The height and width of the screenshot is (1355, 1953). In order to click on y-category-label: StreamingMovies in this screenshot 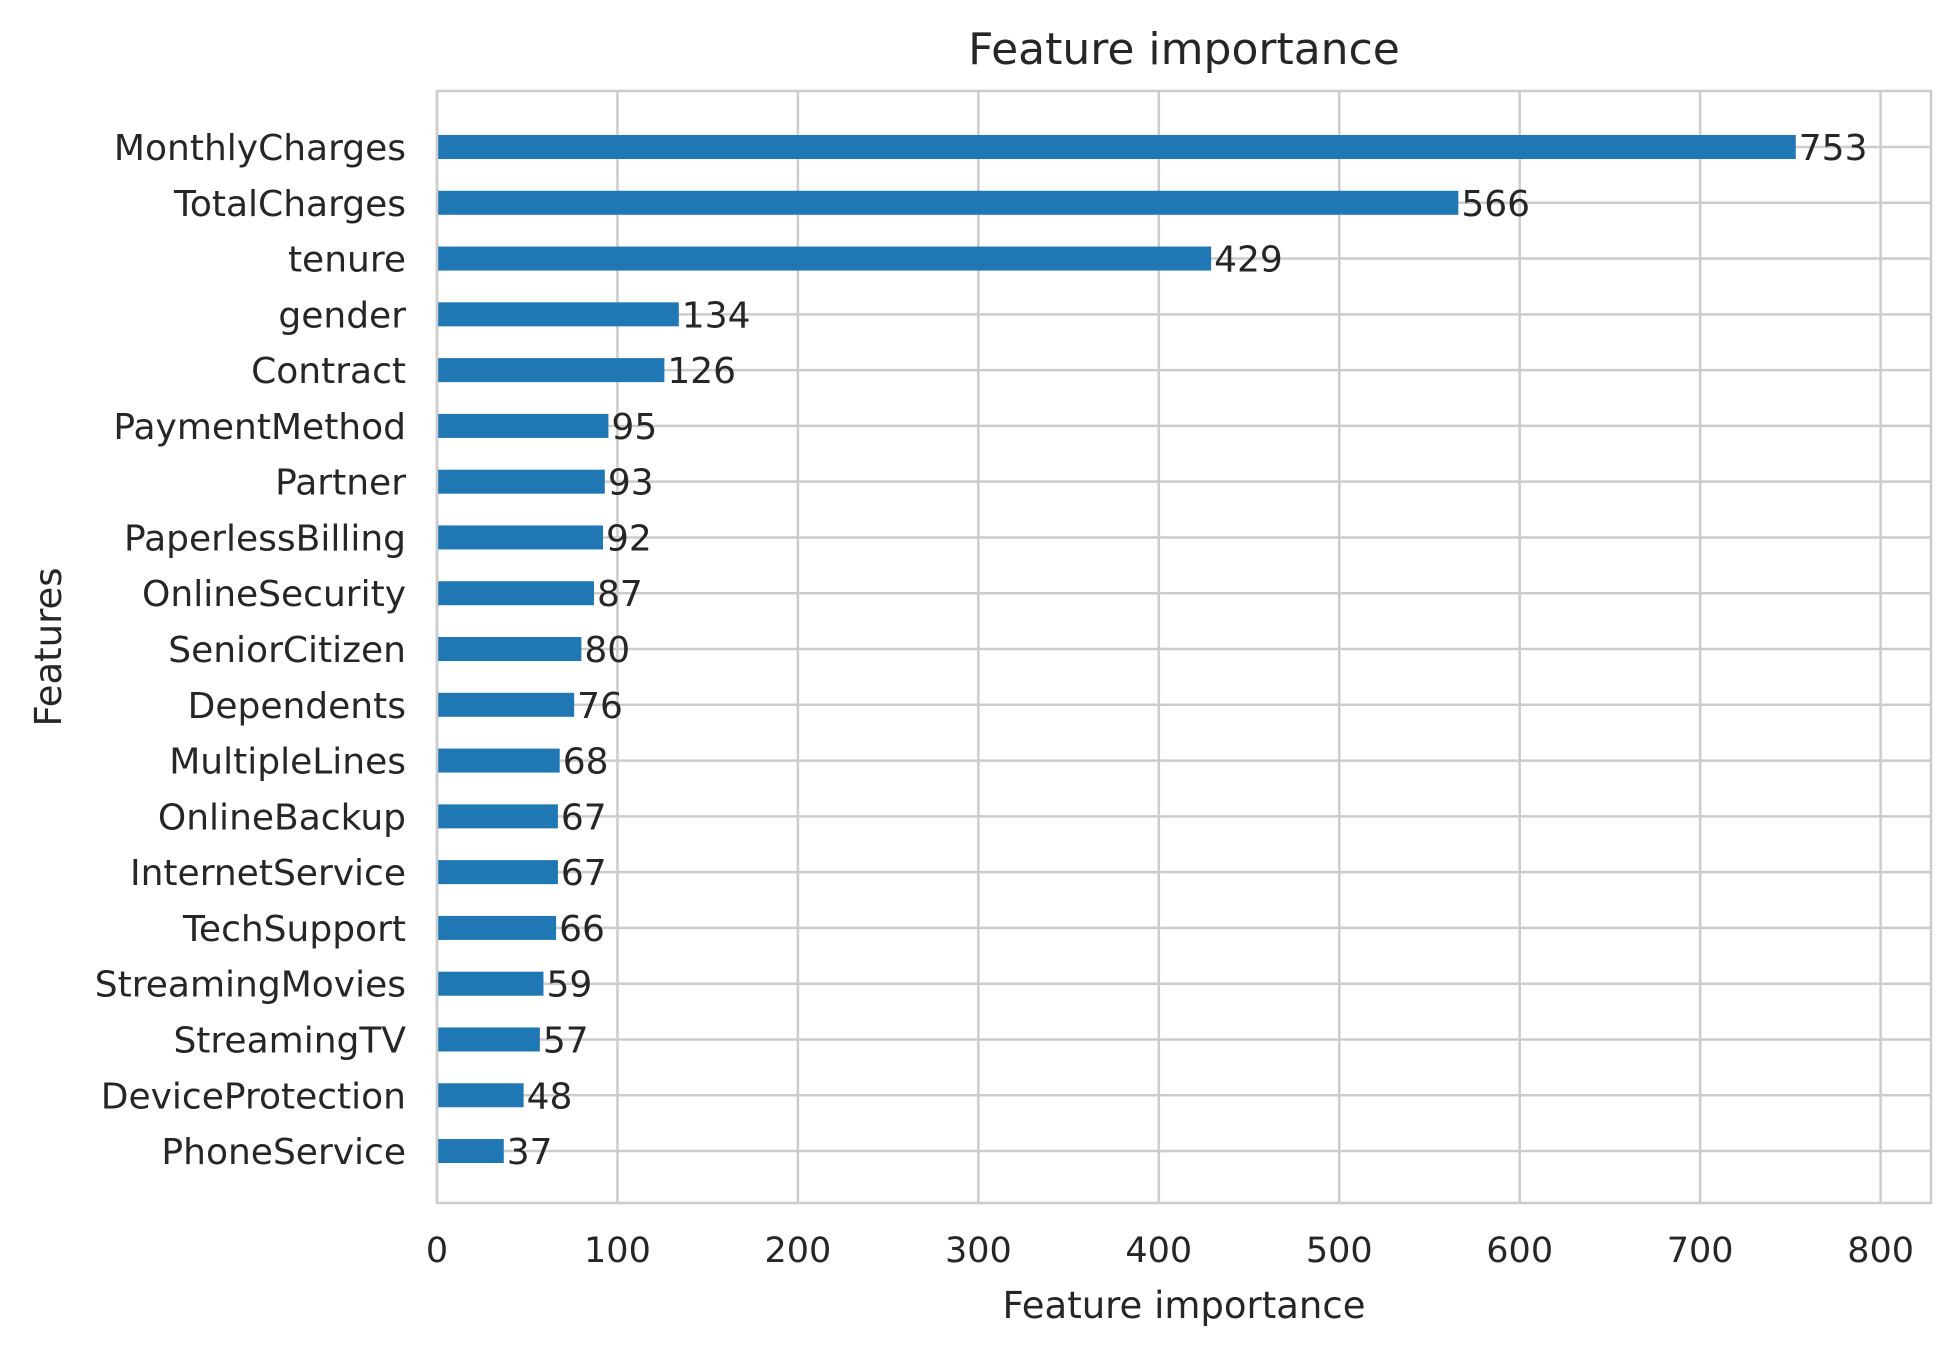, I will do `click(250, 985)`.